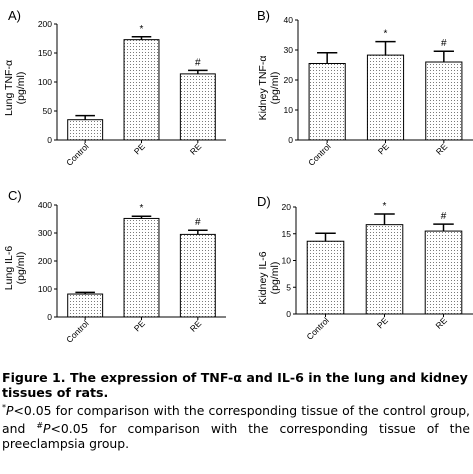  I want to click on panel-label: C), so click(15, 195).